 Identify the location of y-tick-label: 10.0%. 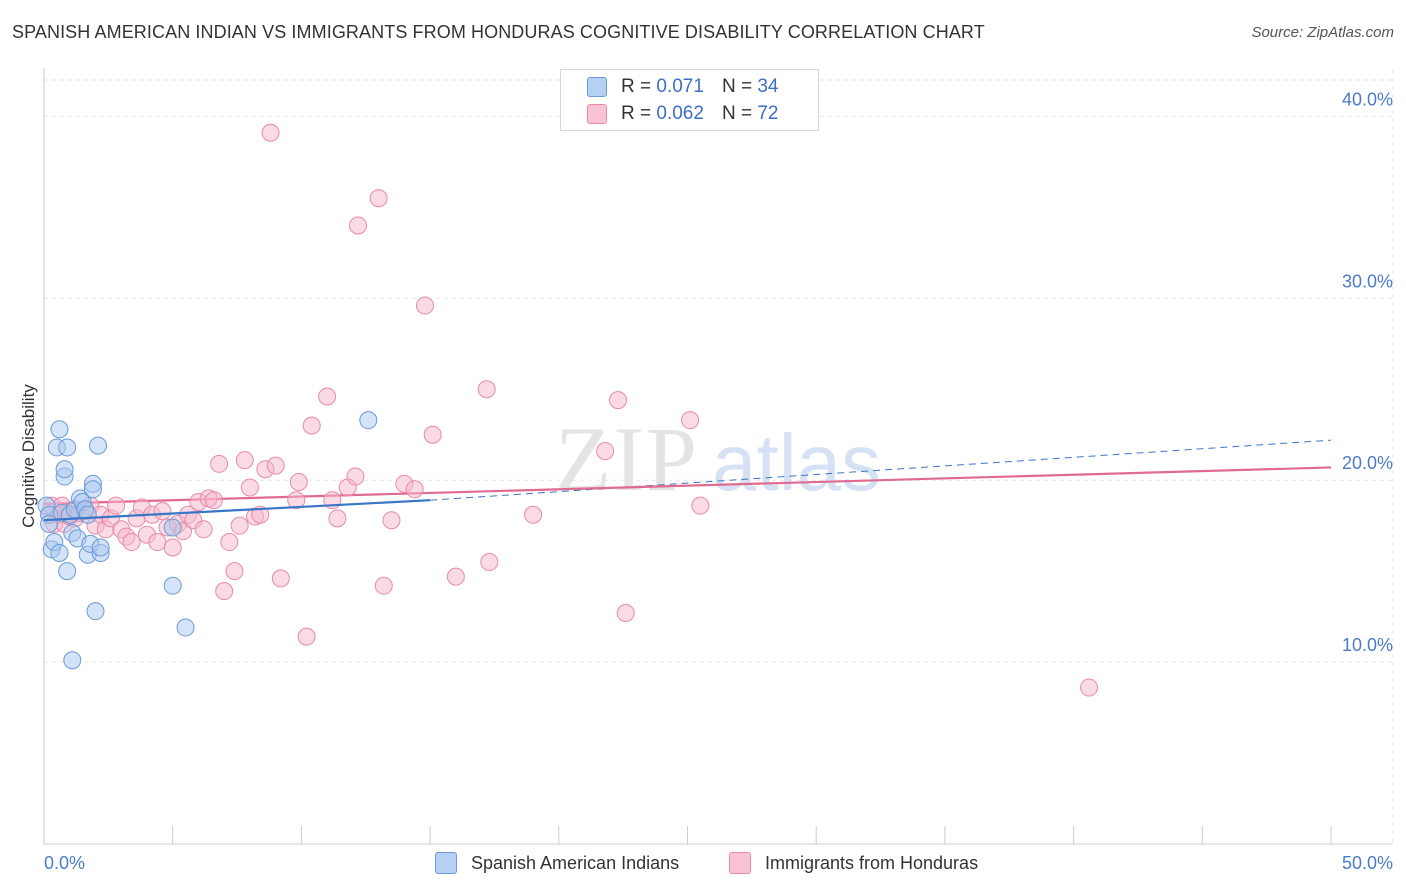
(1367, 645).